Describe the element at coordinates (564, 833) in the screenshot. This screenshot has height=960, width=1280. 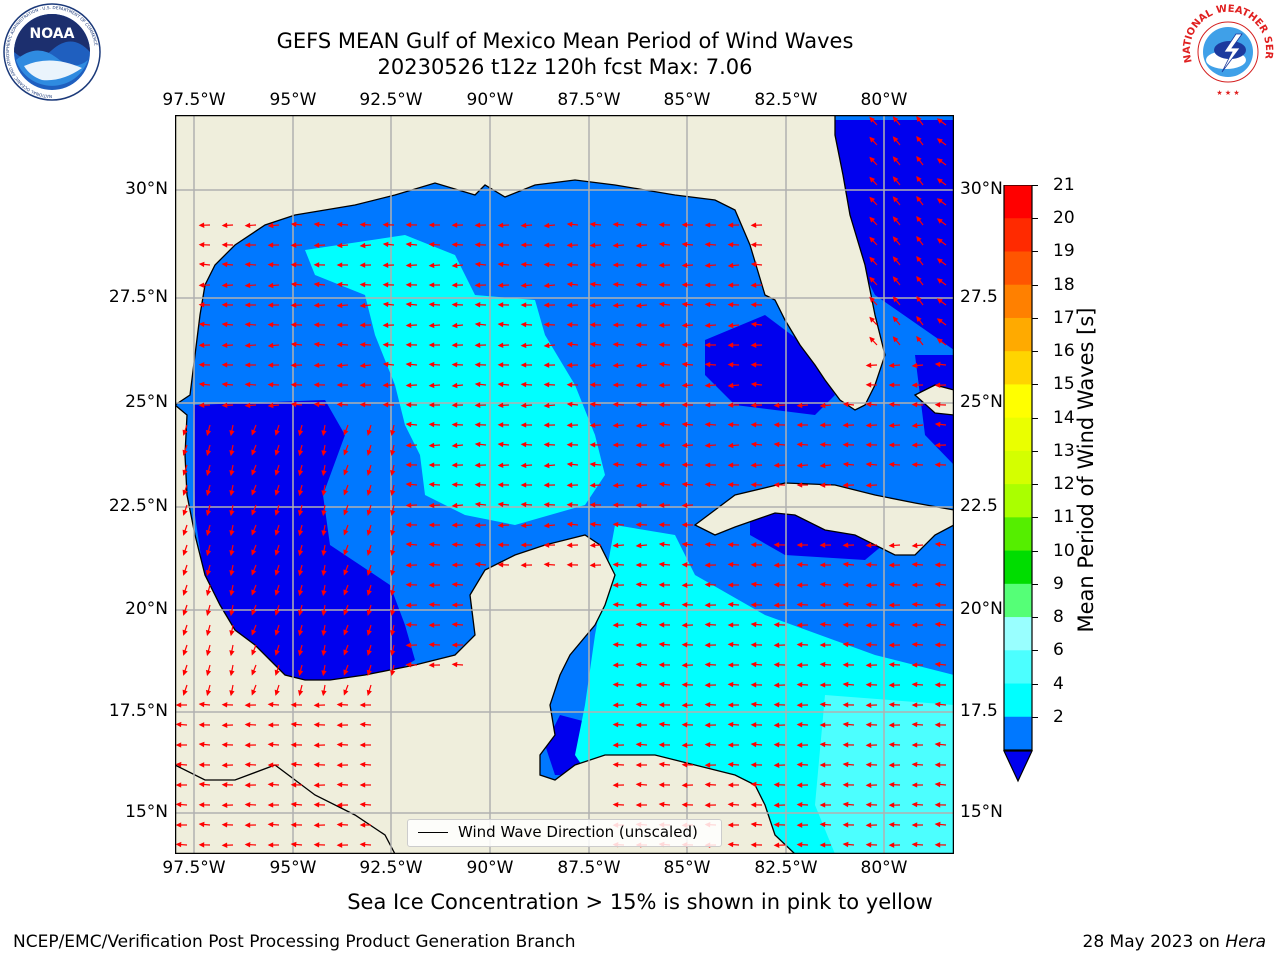
I see `map-legend: Wind Wave Direction (unscaled)` at that location.